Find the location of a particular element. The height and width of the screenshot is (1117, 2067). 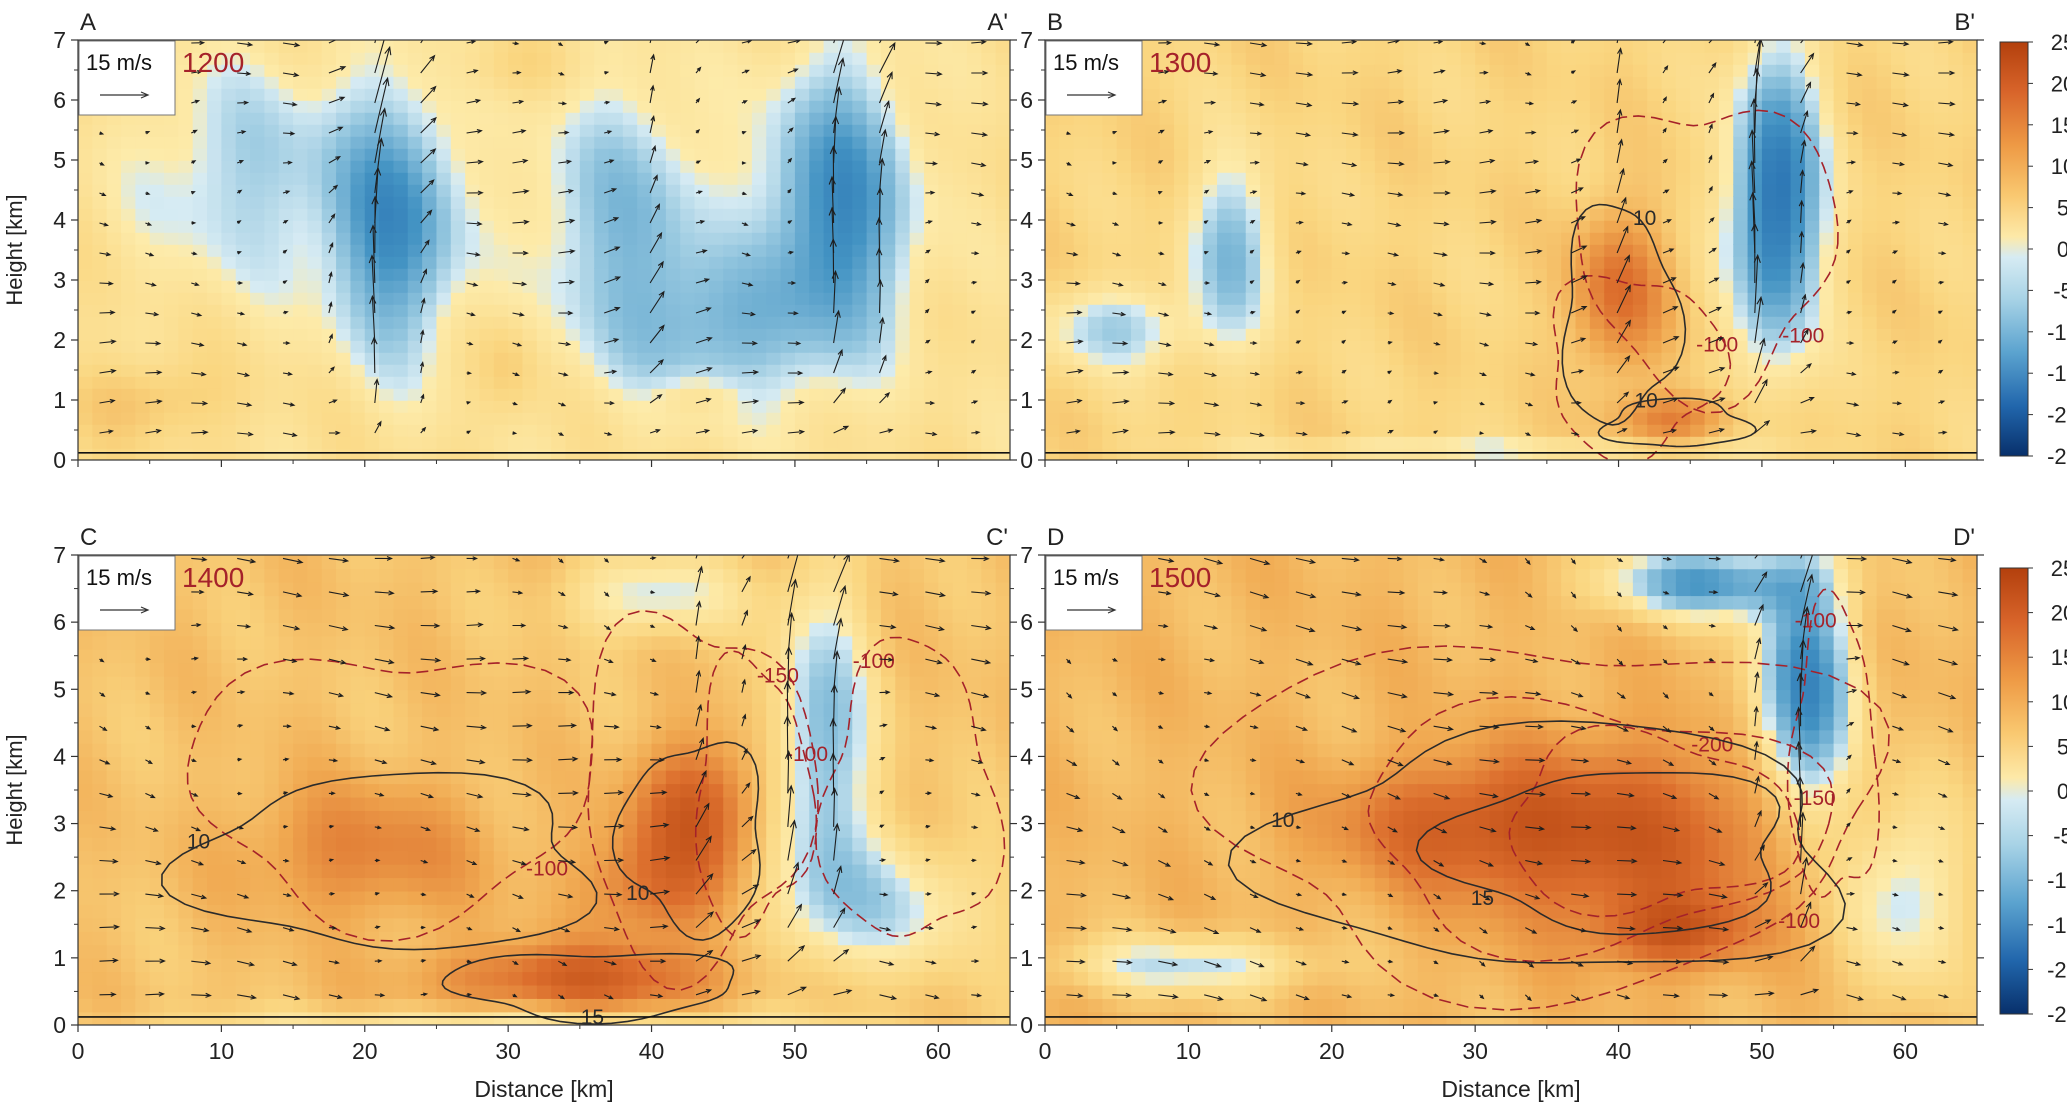

y-tick-label: 3 is located at coordinates (59, 280).